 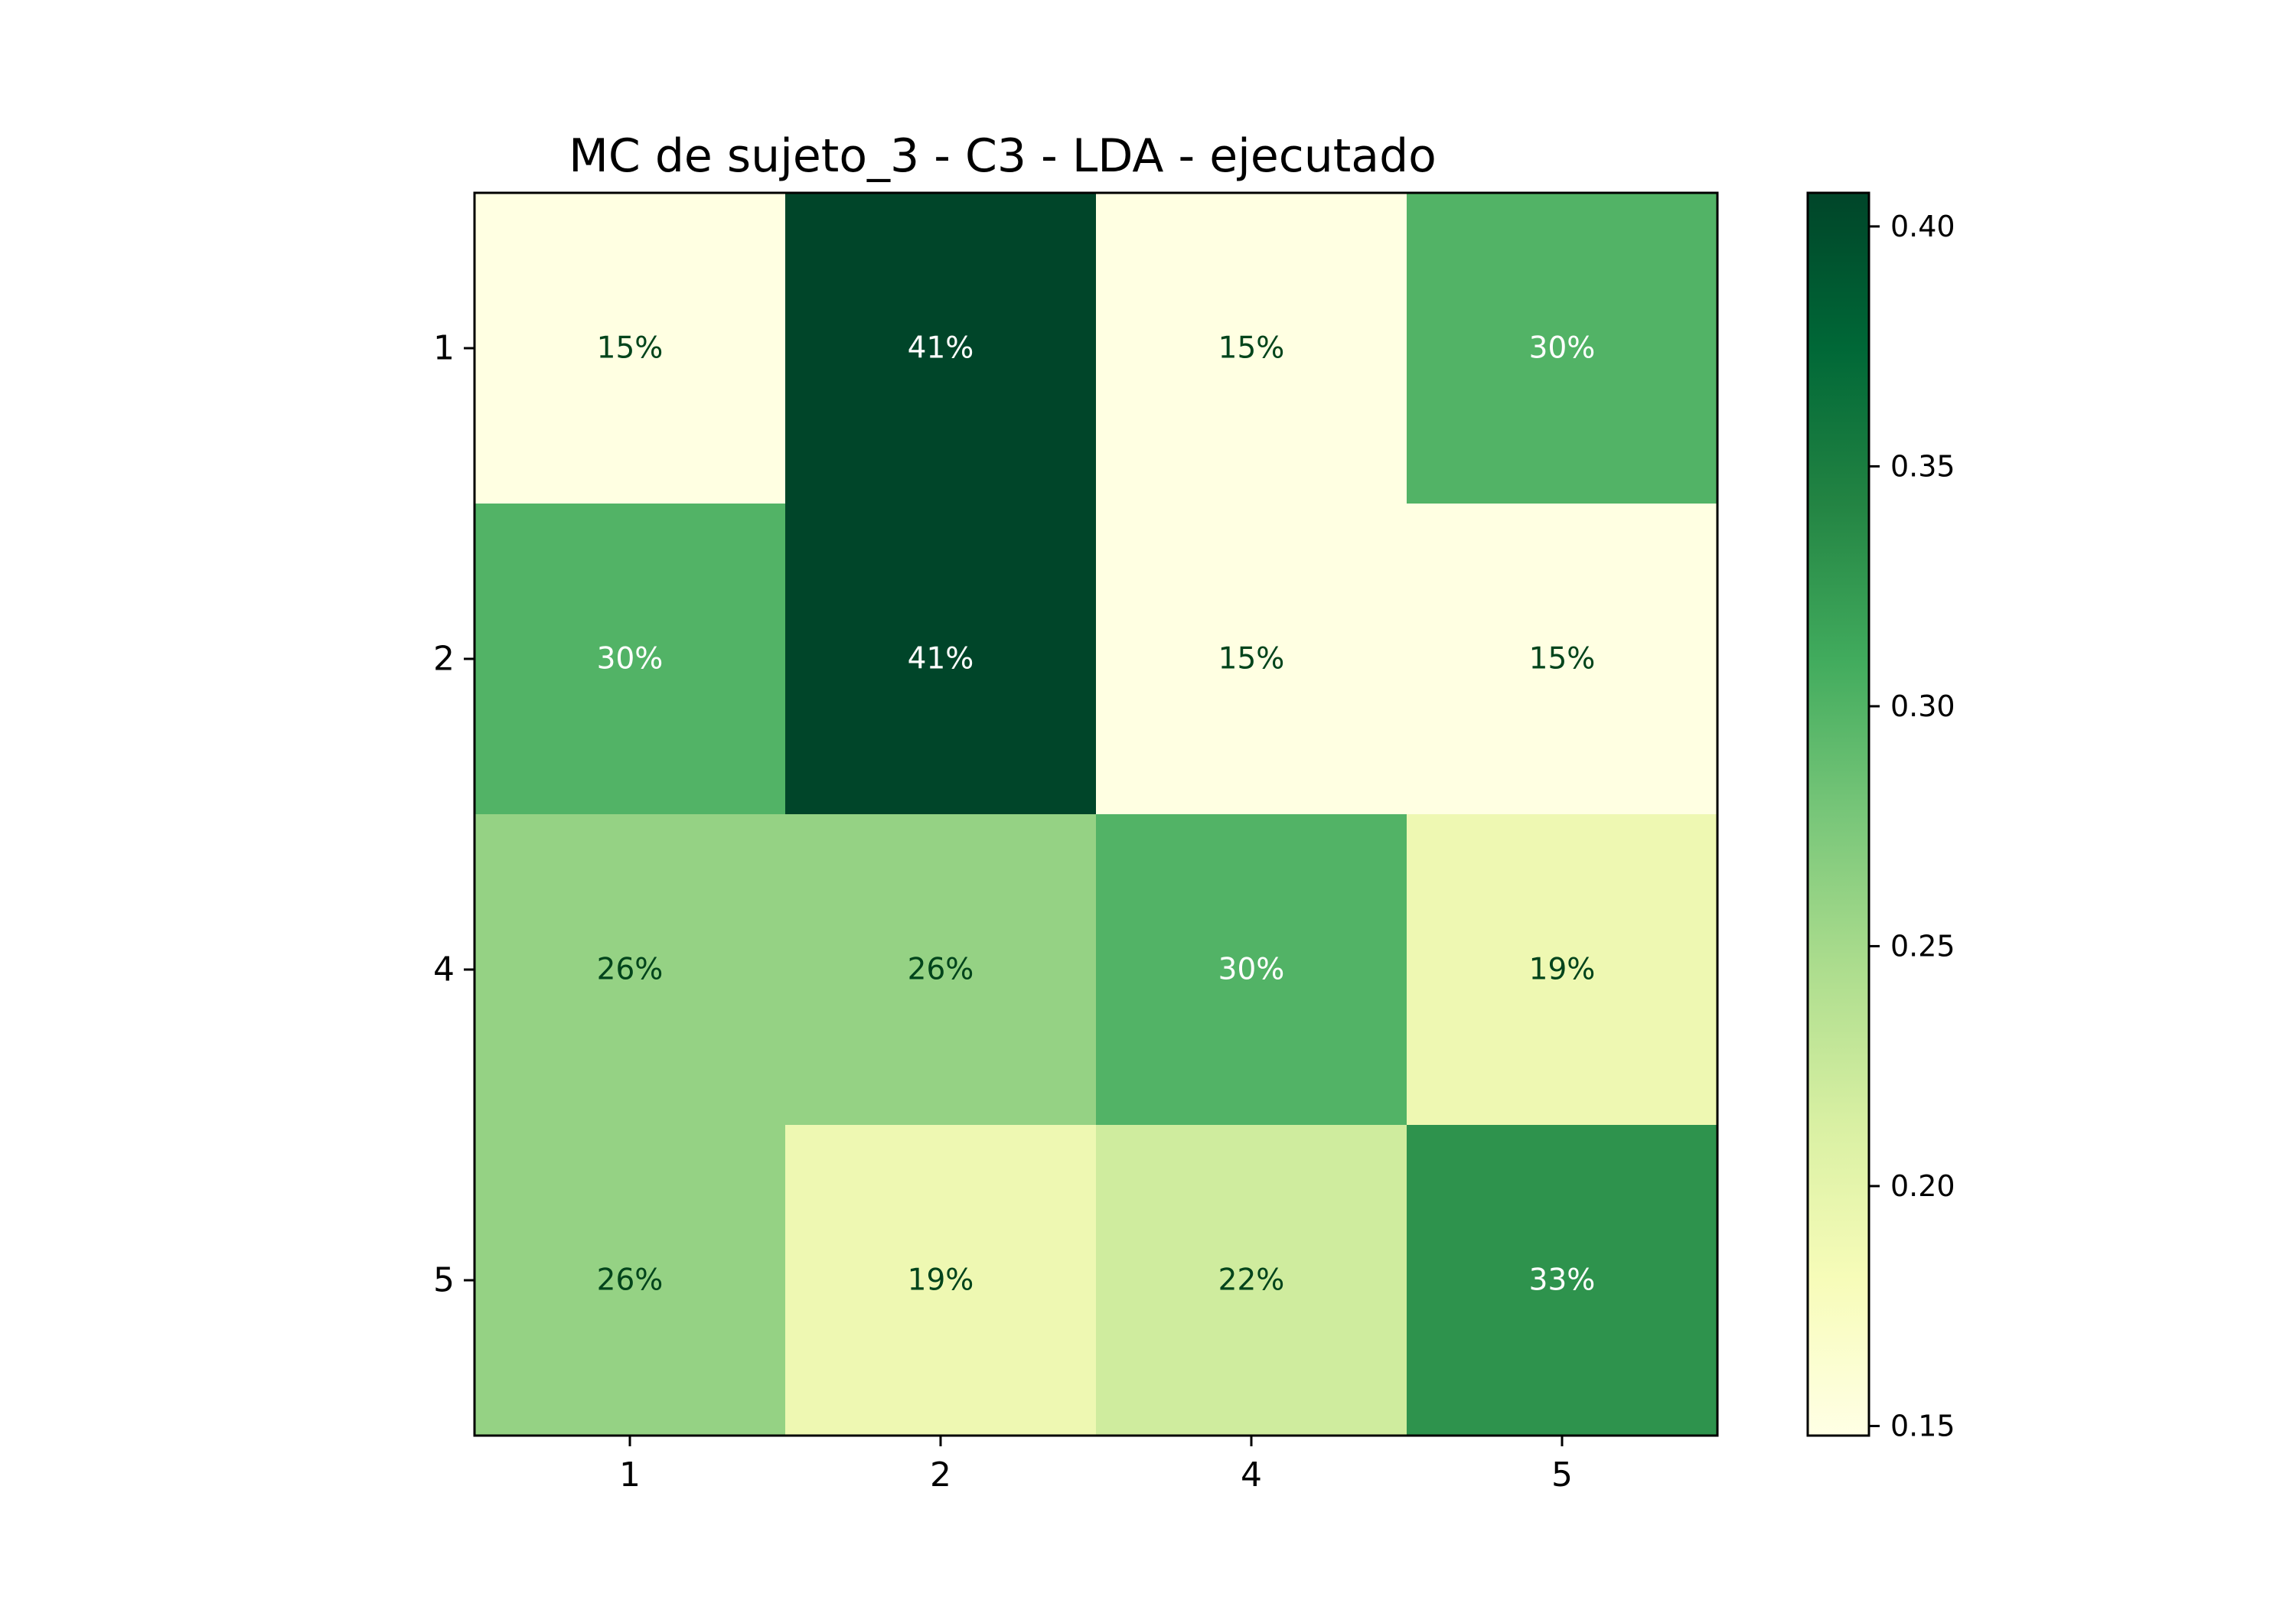 I want to click on x-tick-label: 1, so click(x=630, y=1475).